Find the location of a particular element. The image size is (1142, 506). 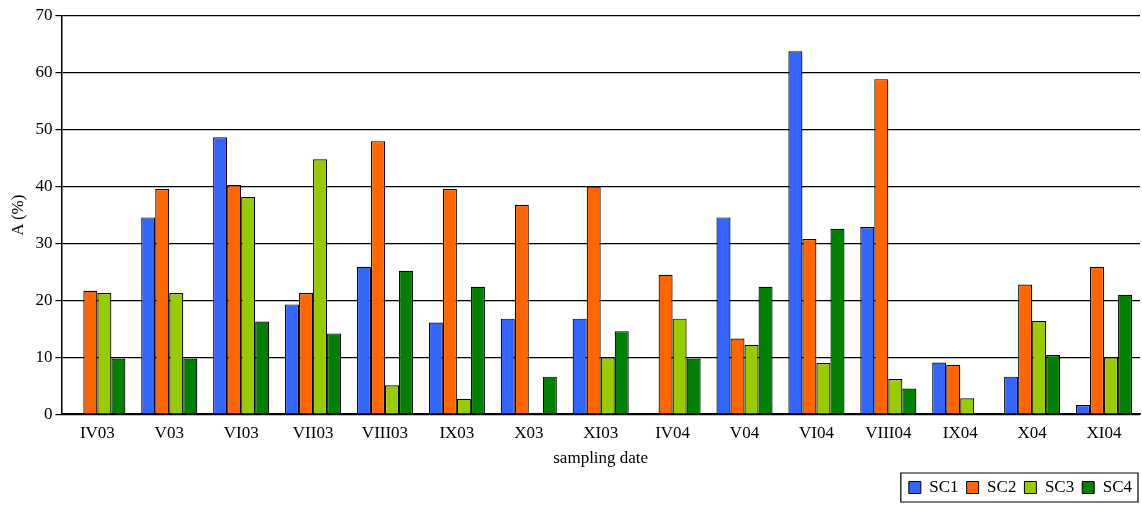

x-tick-label: IV03 is located at coordinates (97, 432).